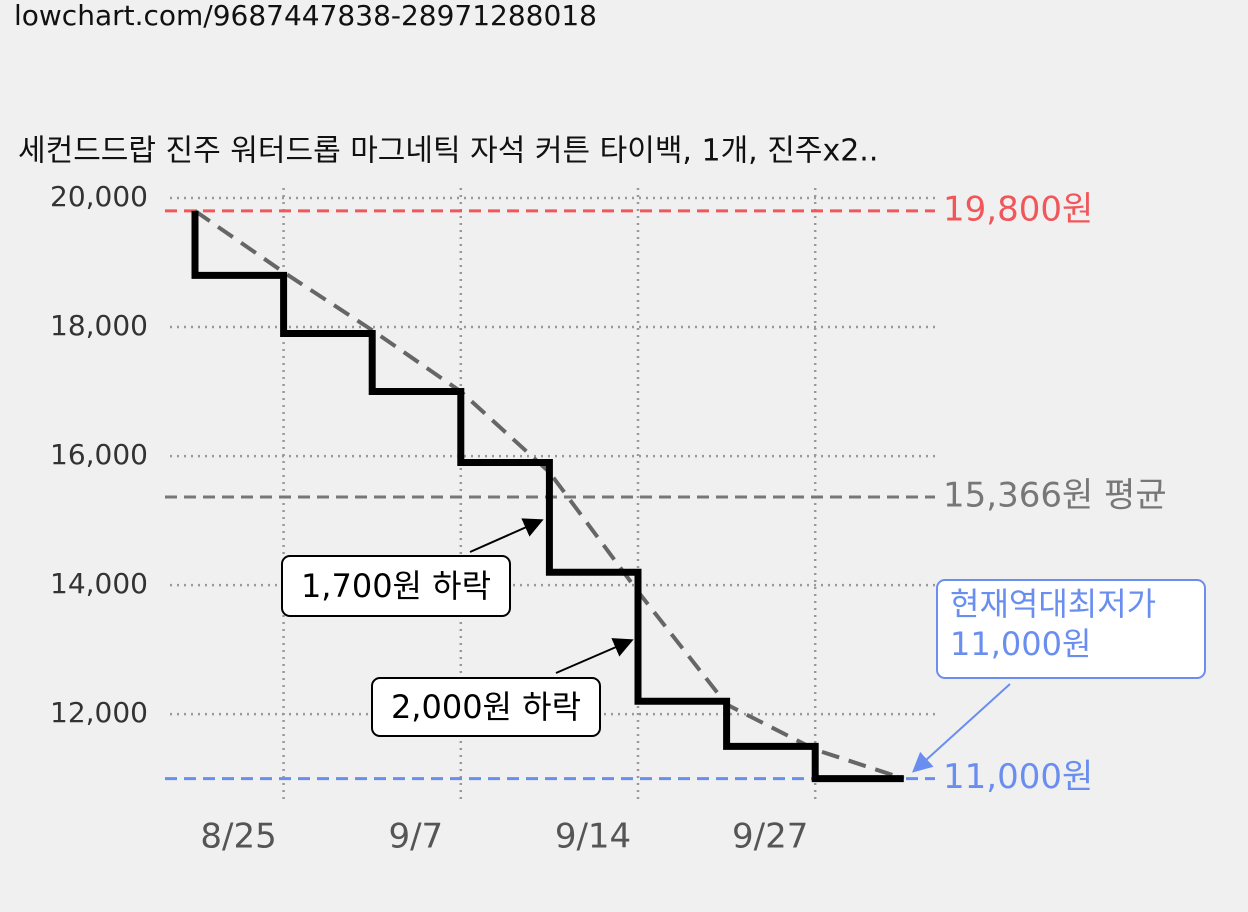 The image size is (1248, 912). Describe the element at coordinates (961, 728) in the screenshot. I see `callout-arrow` at that location.